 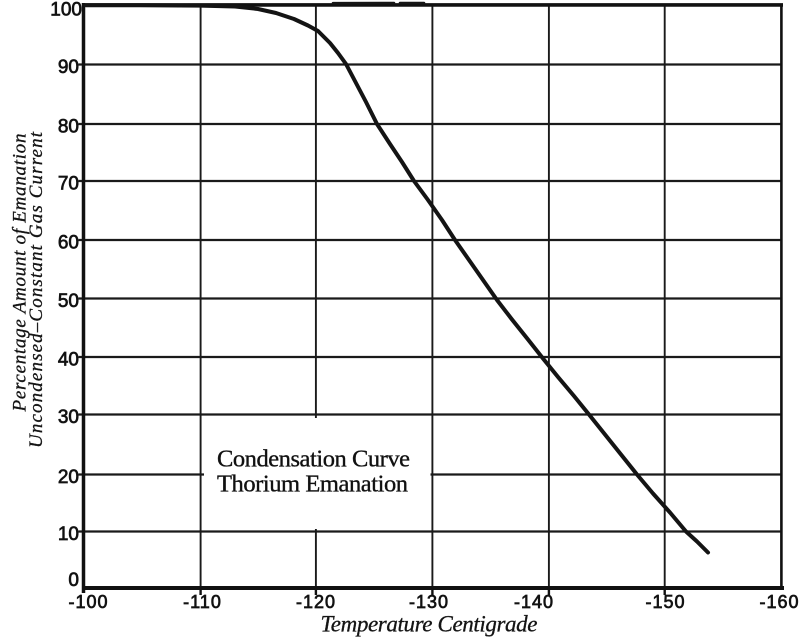 I want to click on svg-text: Percentage Amount of Emanation, so click(x=20, y=273).